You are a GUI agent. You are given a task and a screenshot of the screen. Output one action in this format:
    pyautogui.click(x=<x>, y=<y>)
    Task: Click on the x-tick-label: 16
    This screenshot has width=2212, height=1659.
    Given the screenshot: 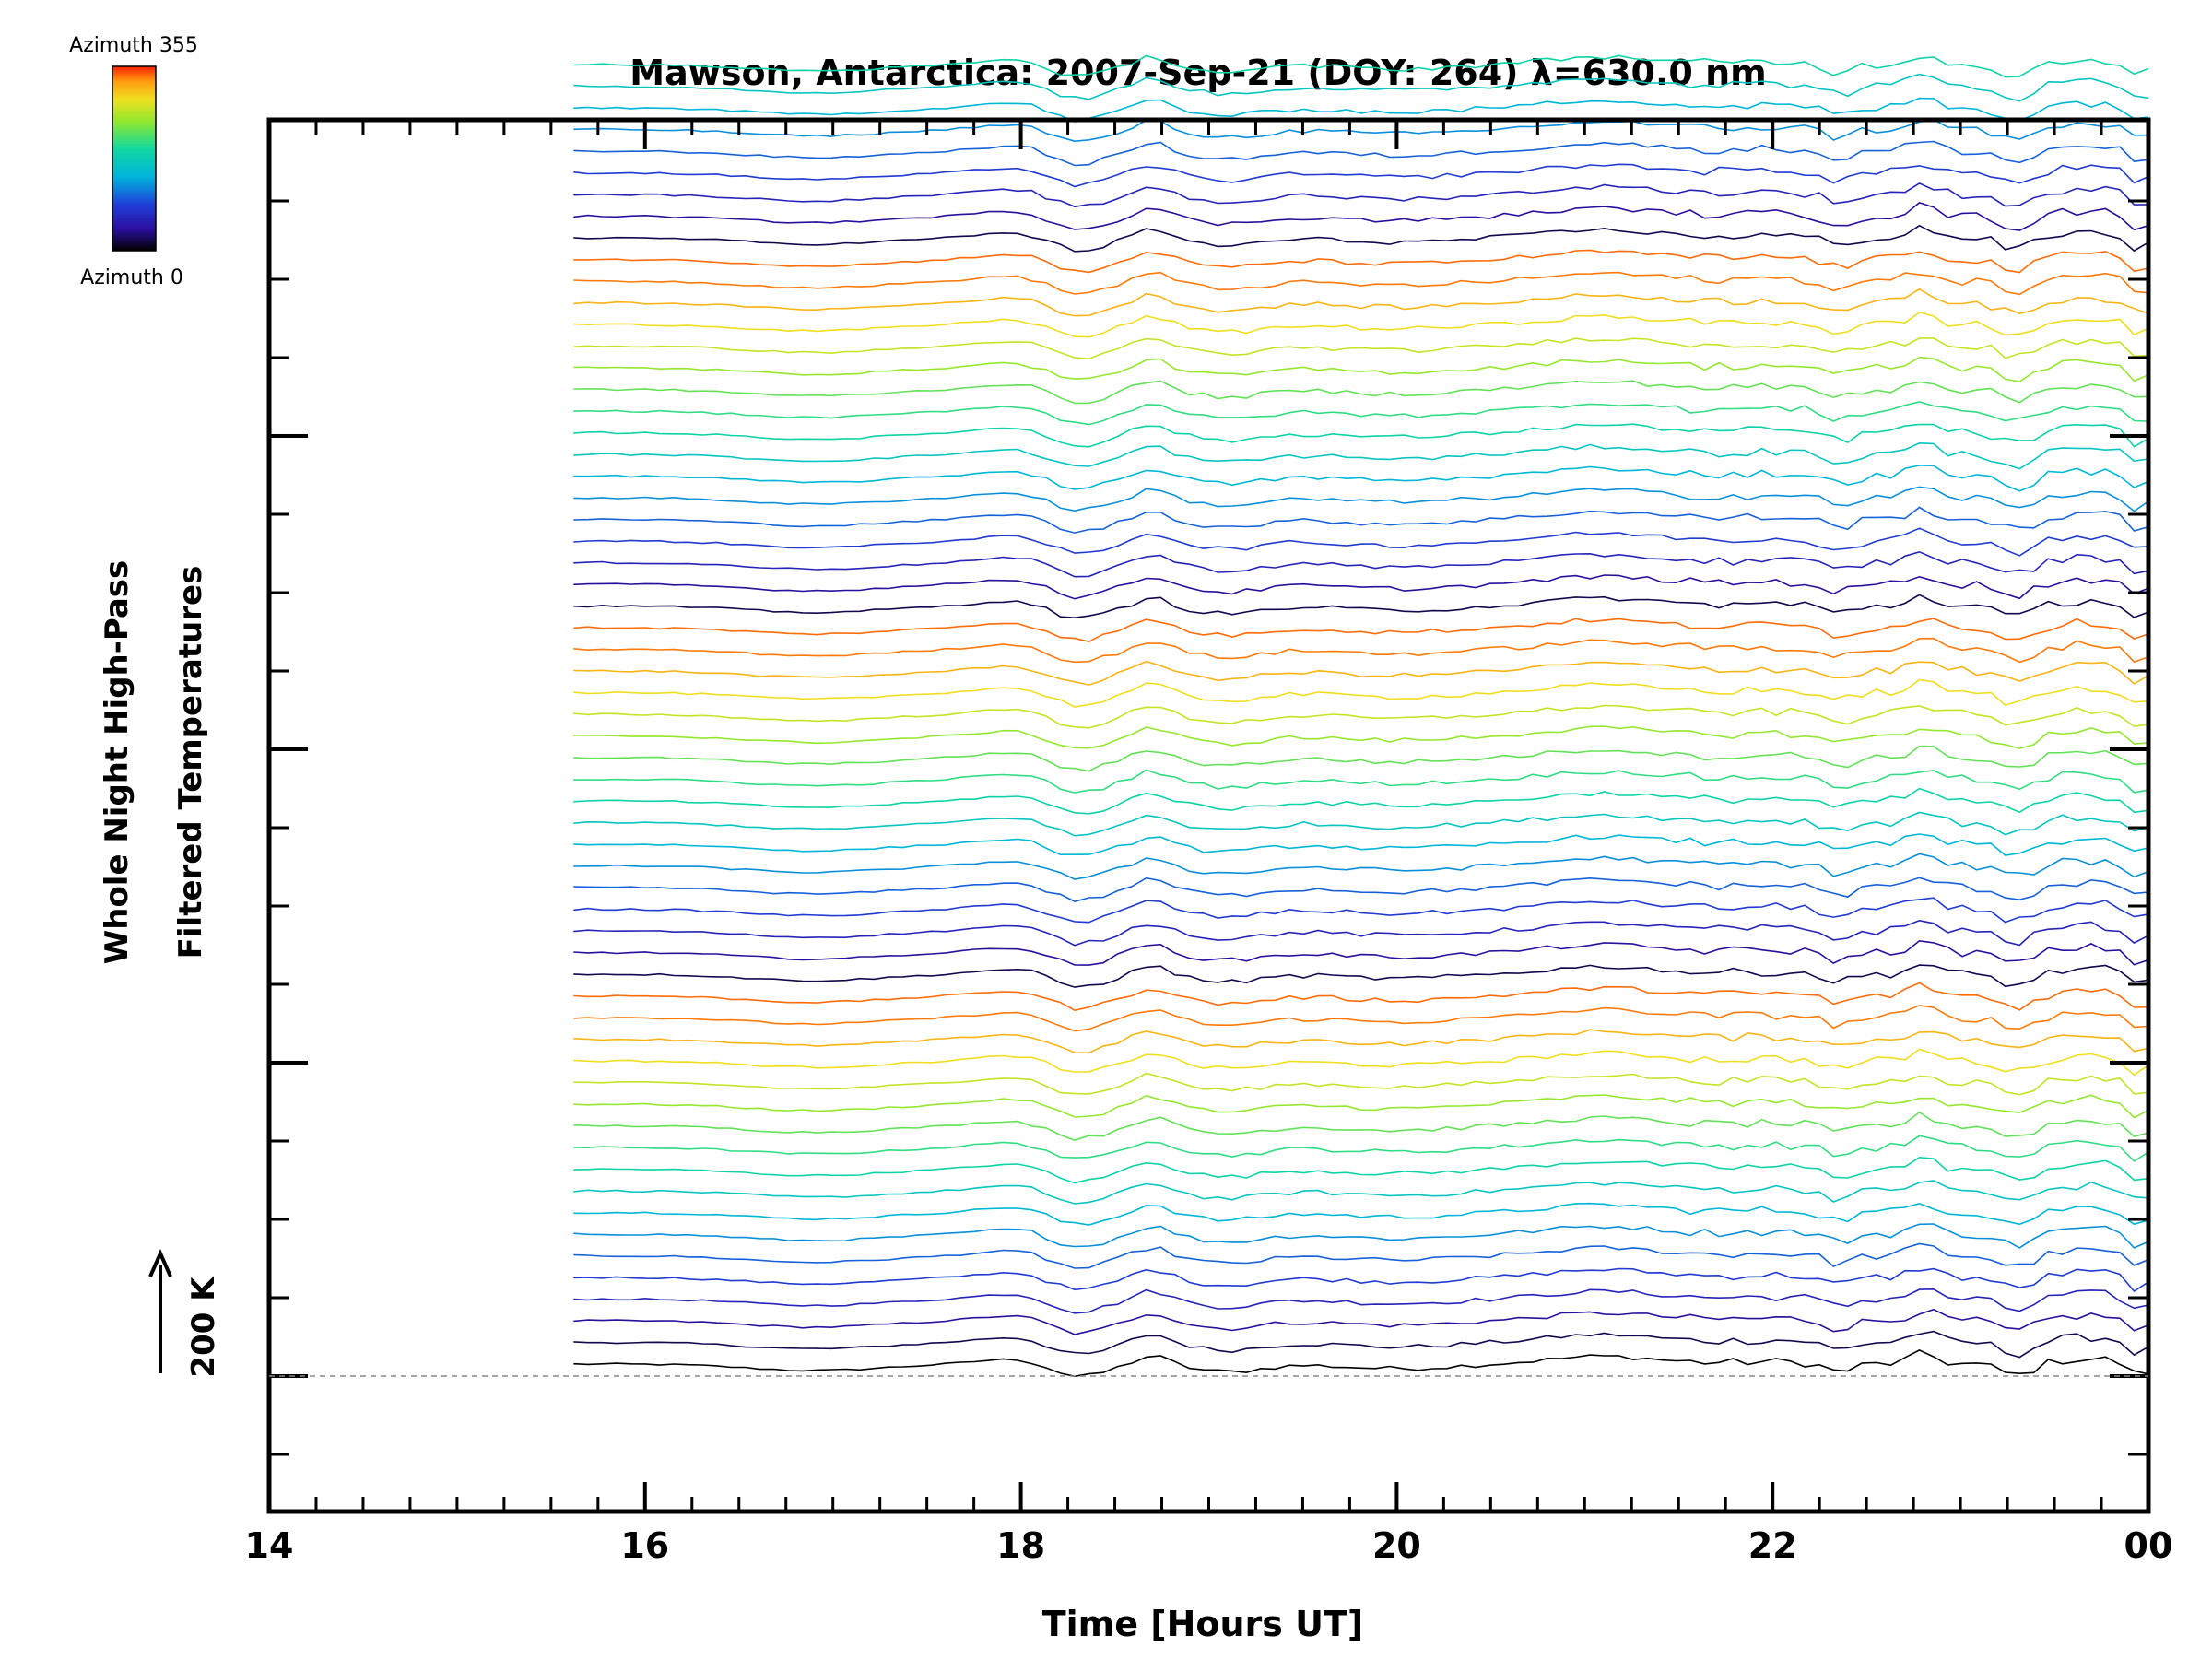 What is the action you would take?
    pyautogui.click(x=644, y=1545)
    